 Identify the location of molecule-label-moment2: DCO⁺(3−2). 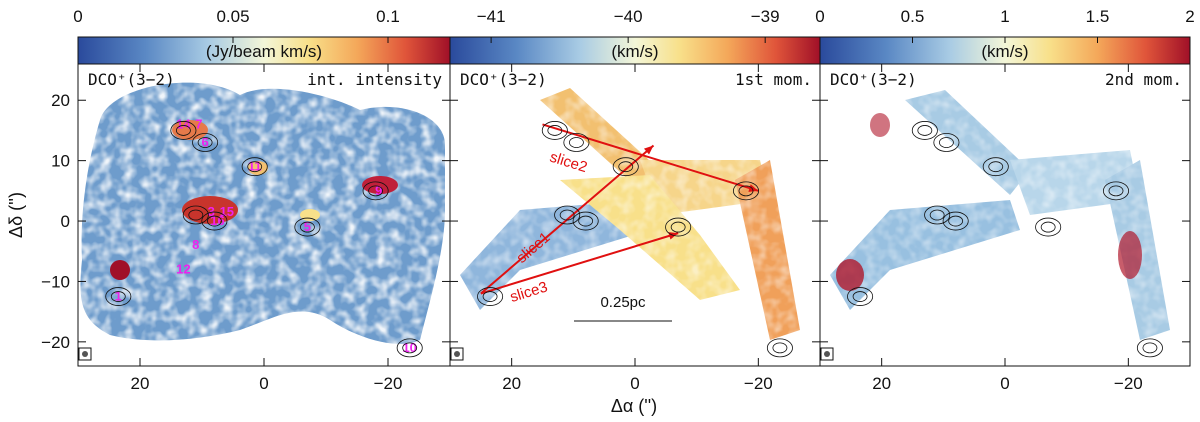
(873, 79).